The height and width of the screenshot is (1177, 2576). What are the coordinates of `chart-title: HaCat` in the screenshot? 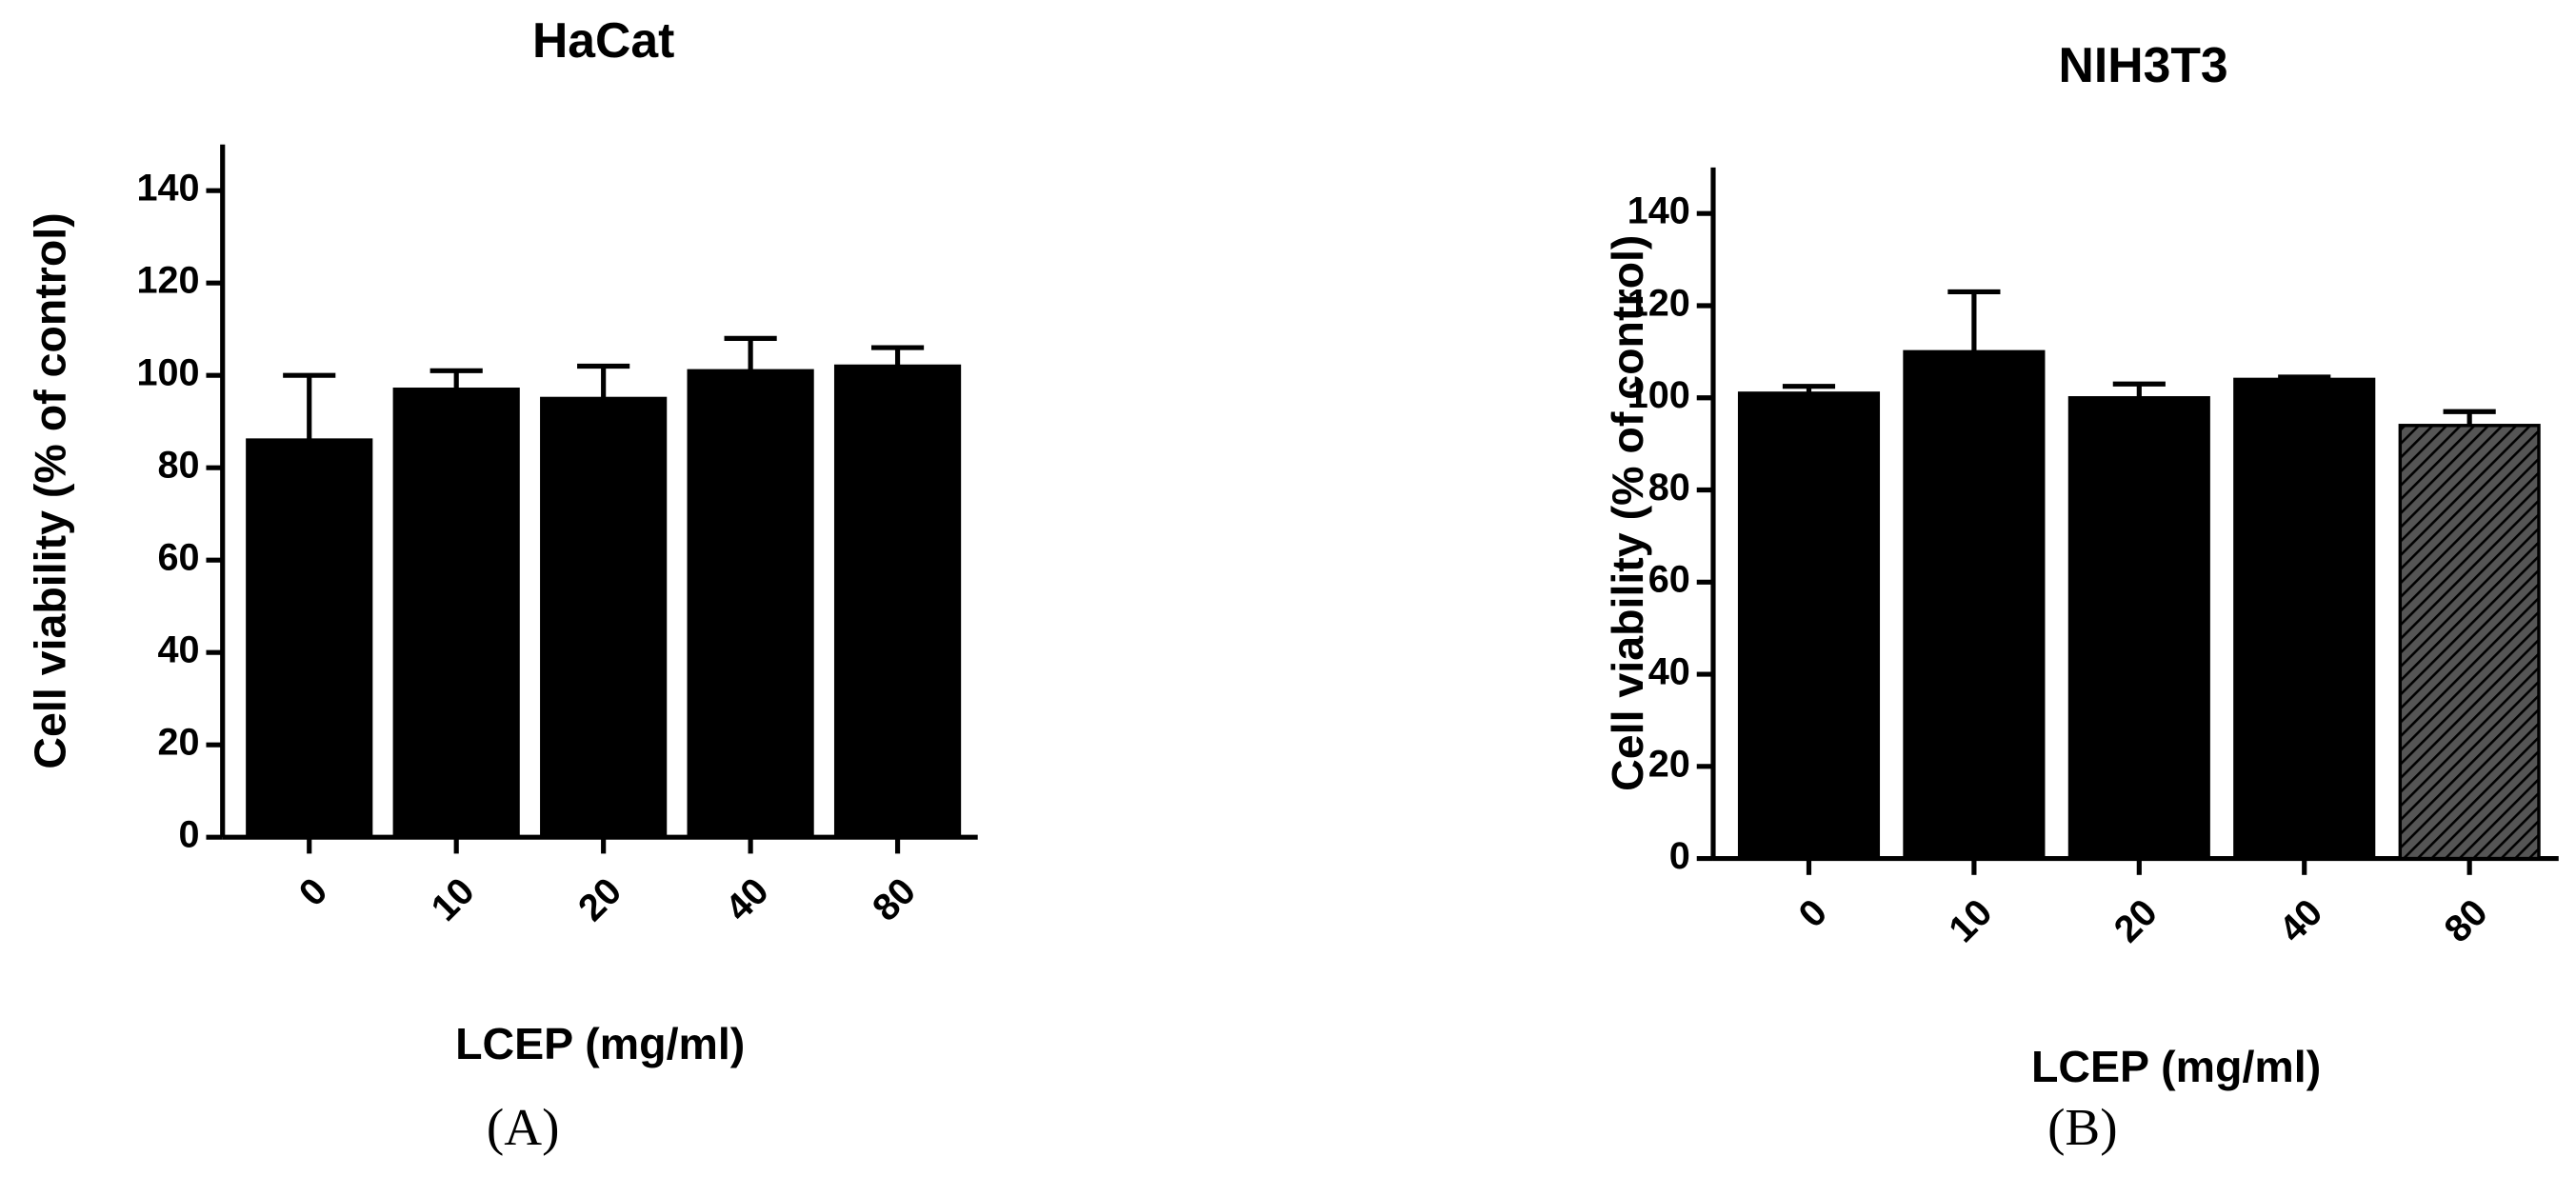 It's located at (603, 40).